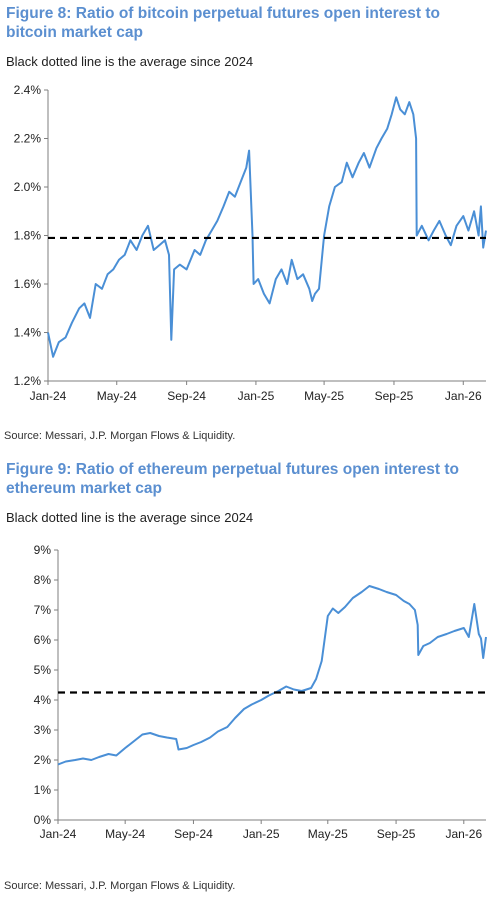  I want to click on y-tick-label: 1.4%, so click(28, 333).